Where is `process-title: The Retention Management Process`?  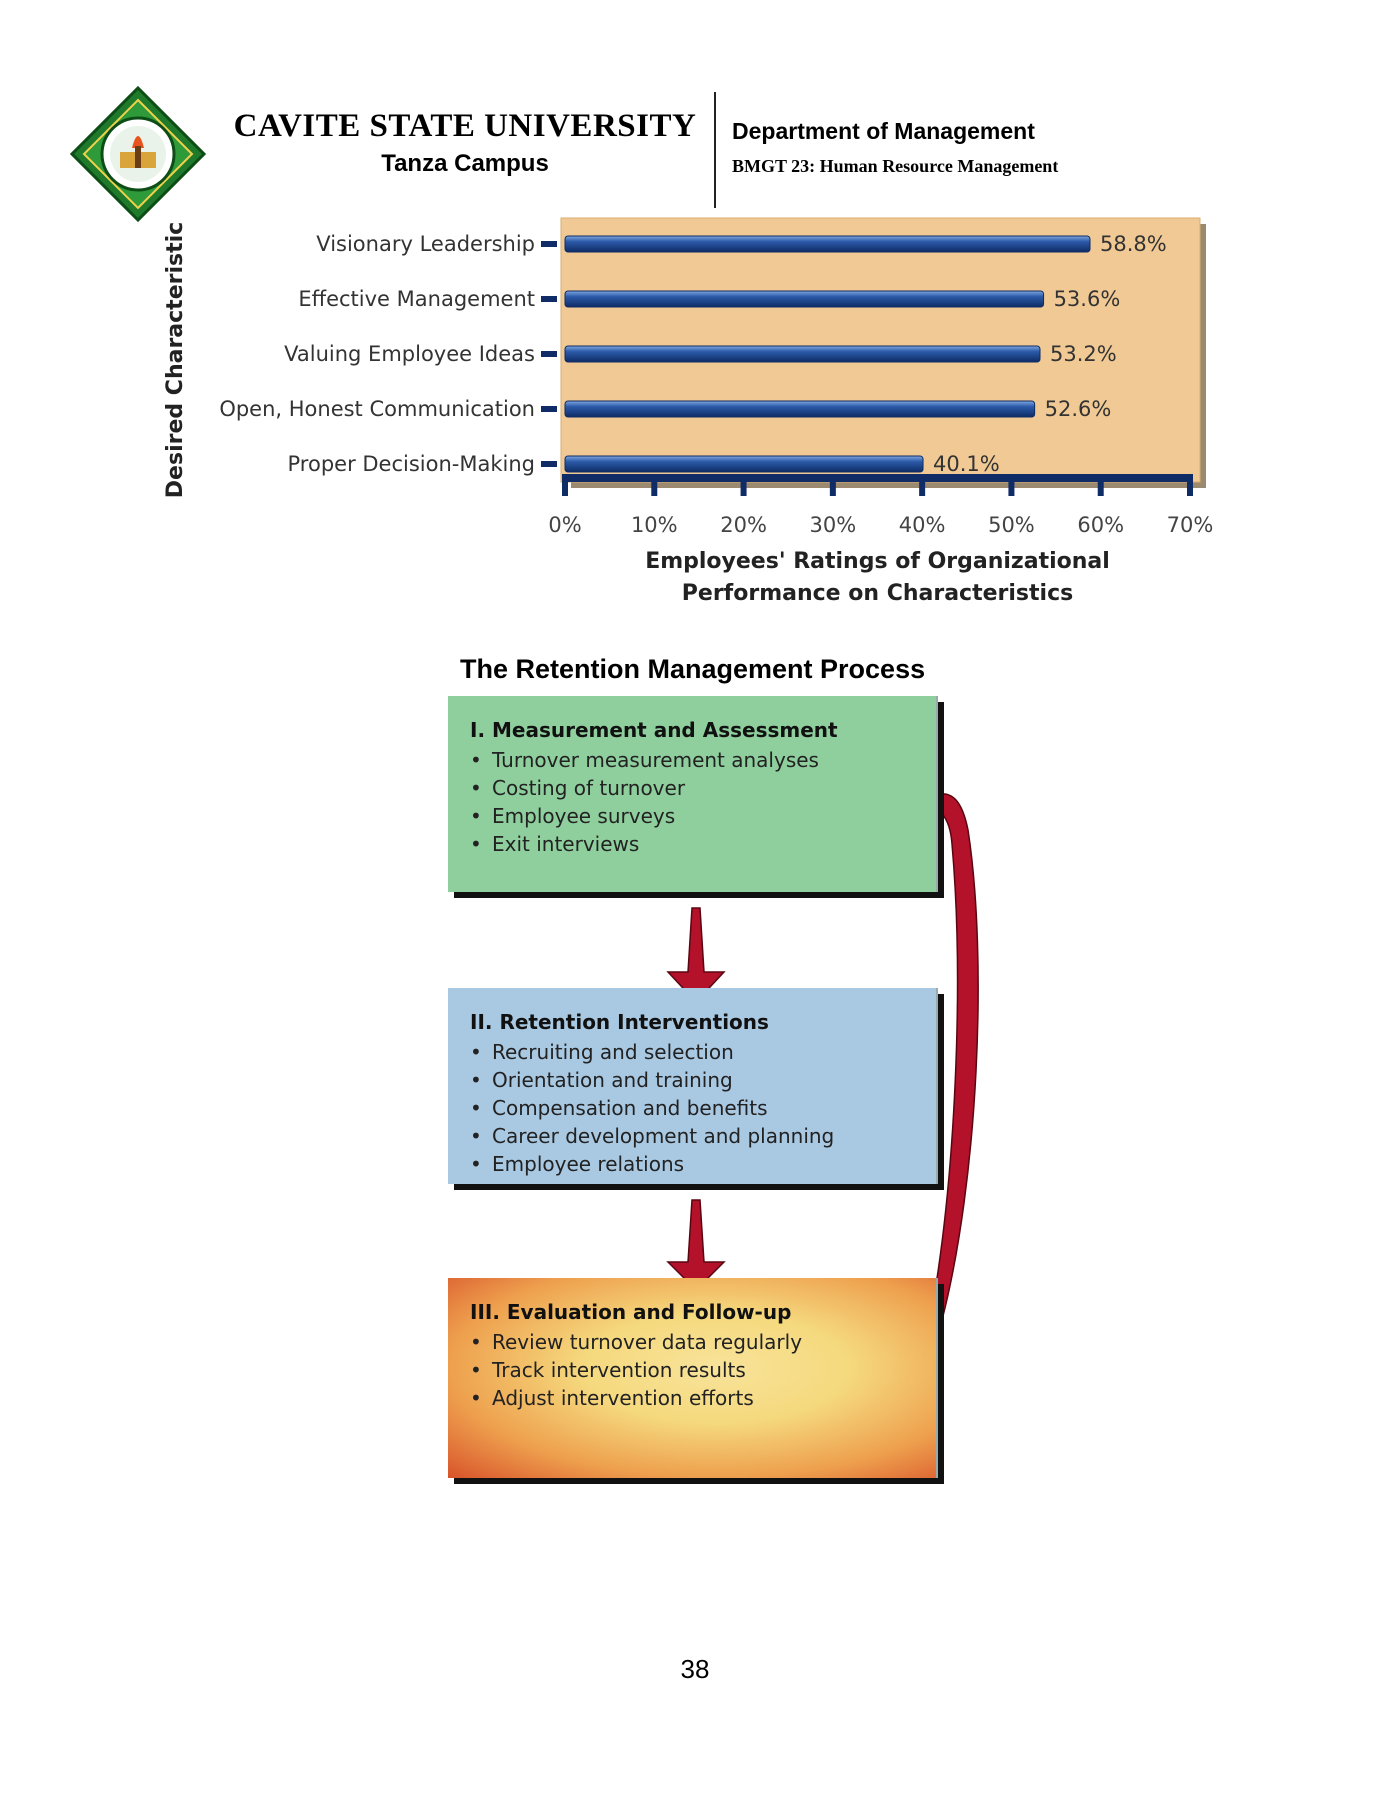 process-title: The Retention Management Process is located at coordinates (693, 669).